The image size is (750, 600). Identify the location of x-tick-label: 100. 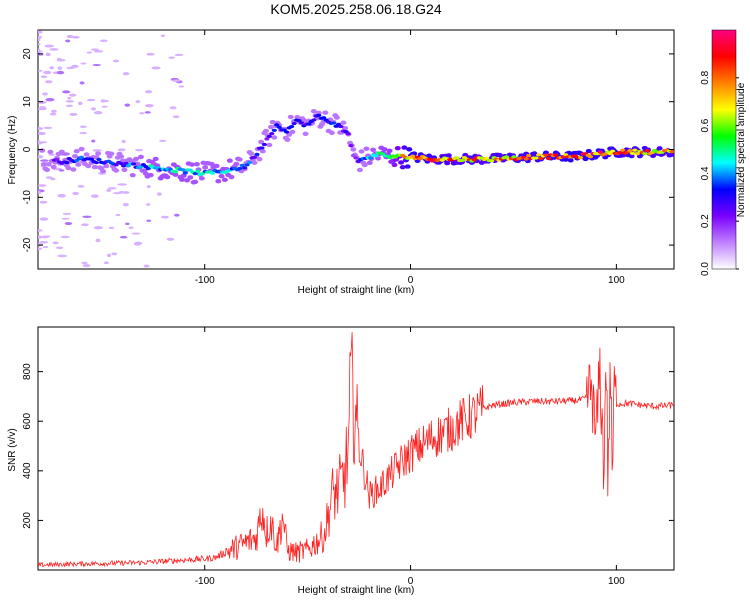
(616, 280).